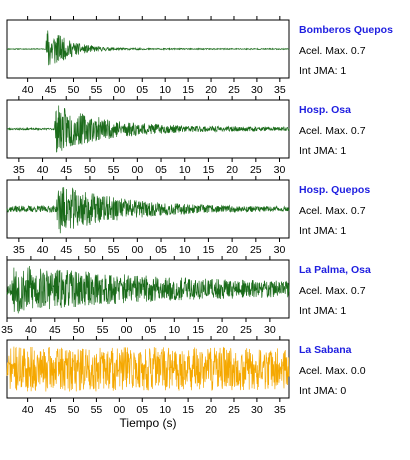 This screenshot has height=460, width=410. I want to click on station-name: Bomberos Quepos, so click(346, 30).